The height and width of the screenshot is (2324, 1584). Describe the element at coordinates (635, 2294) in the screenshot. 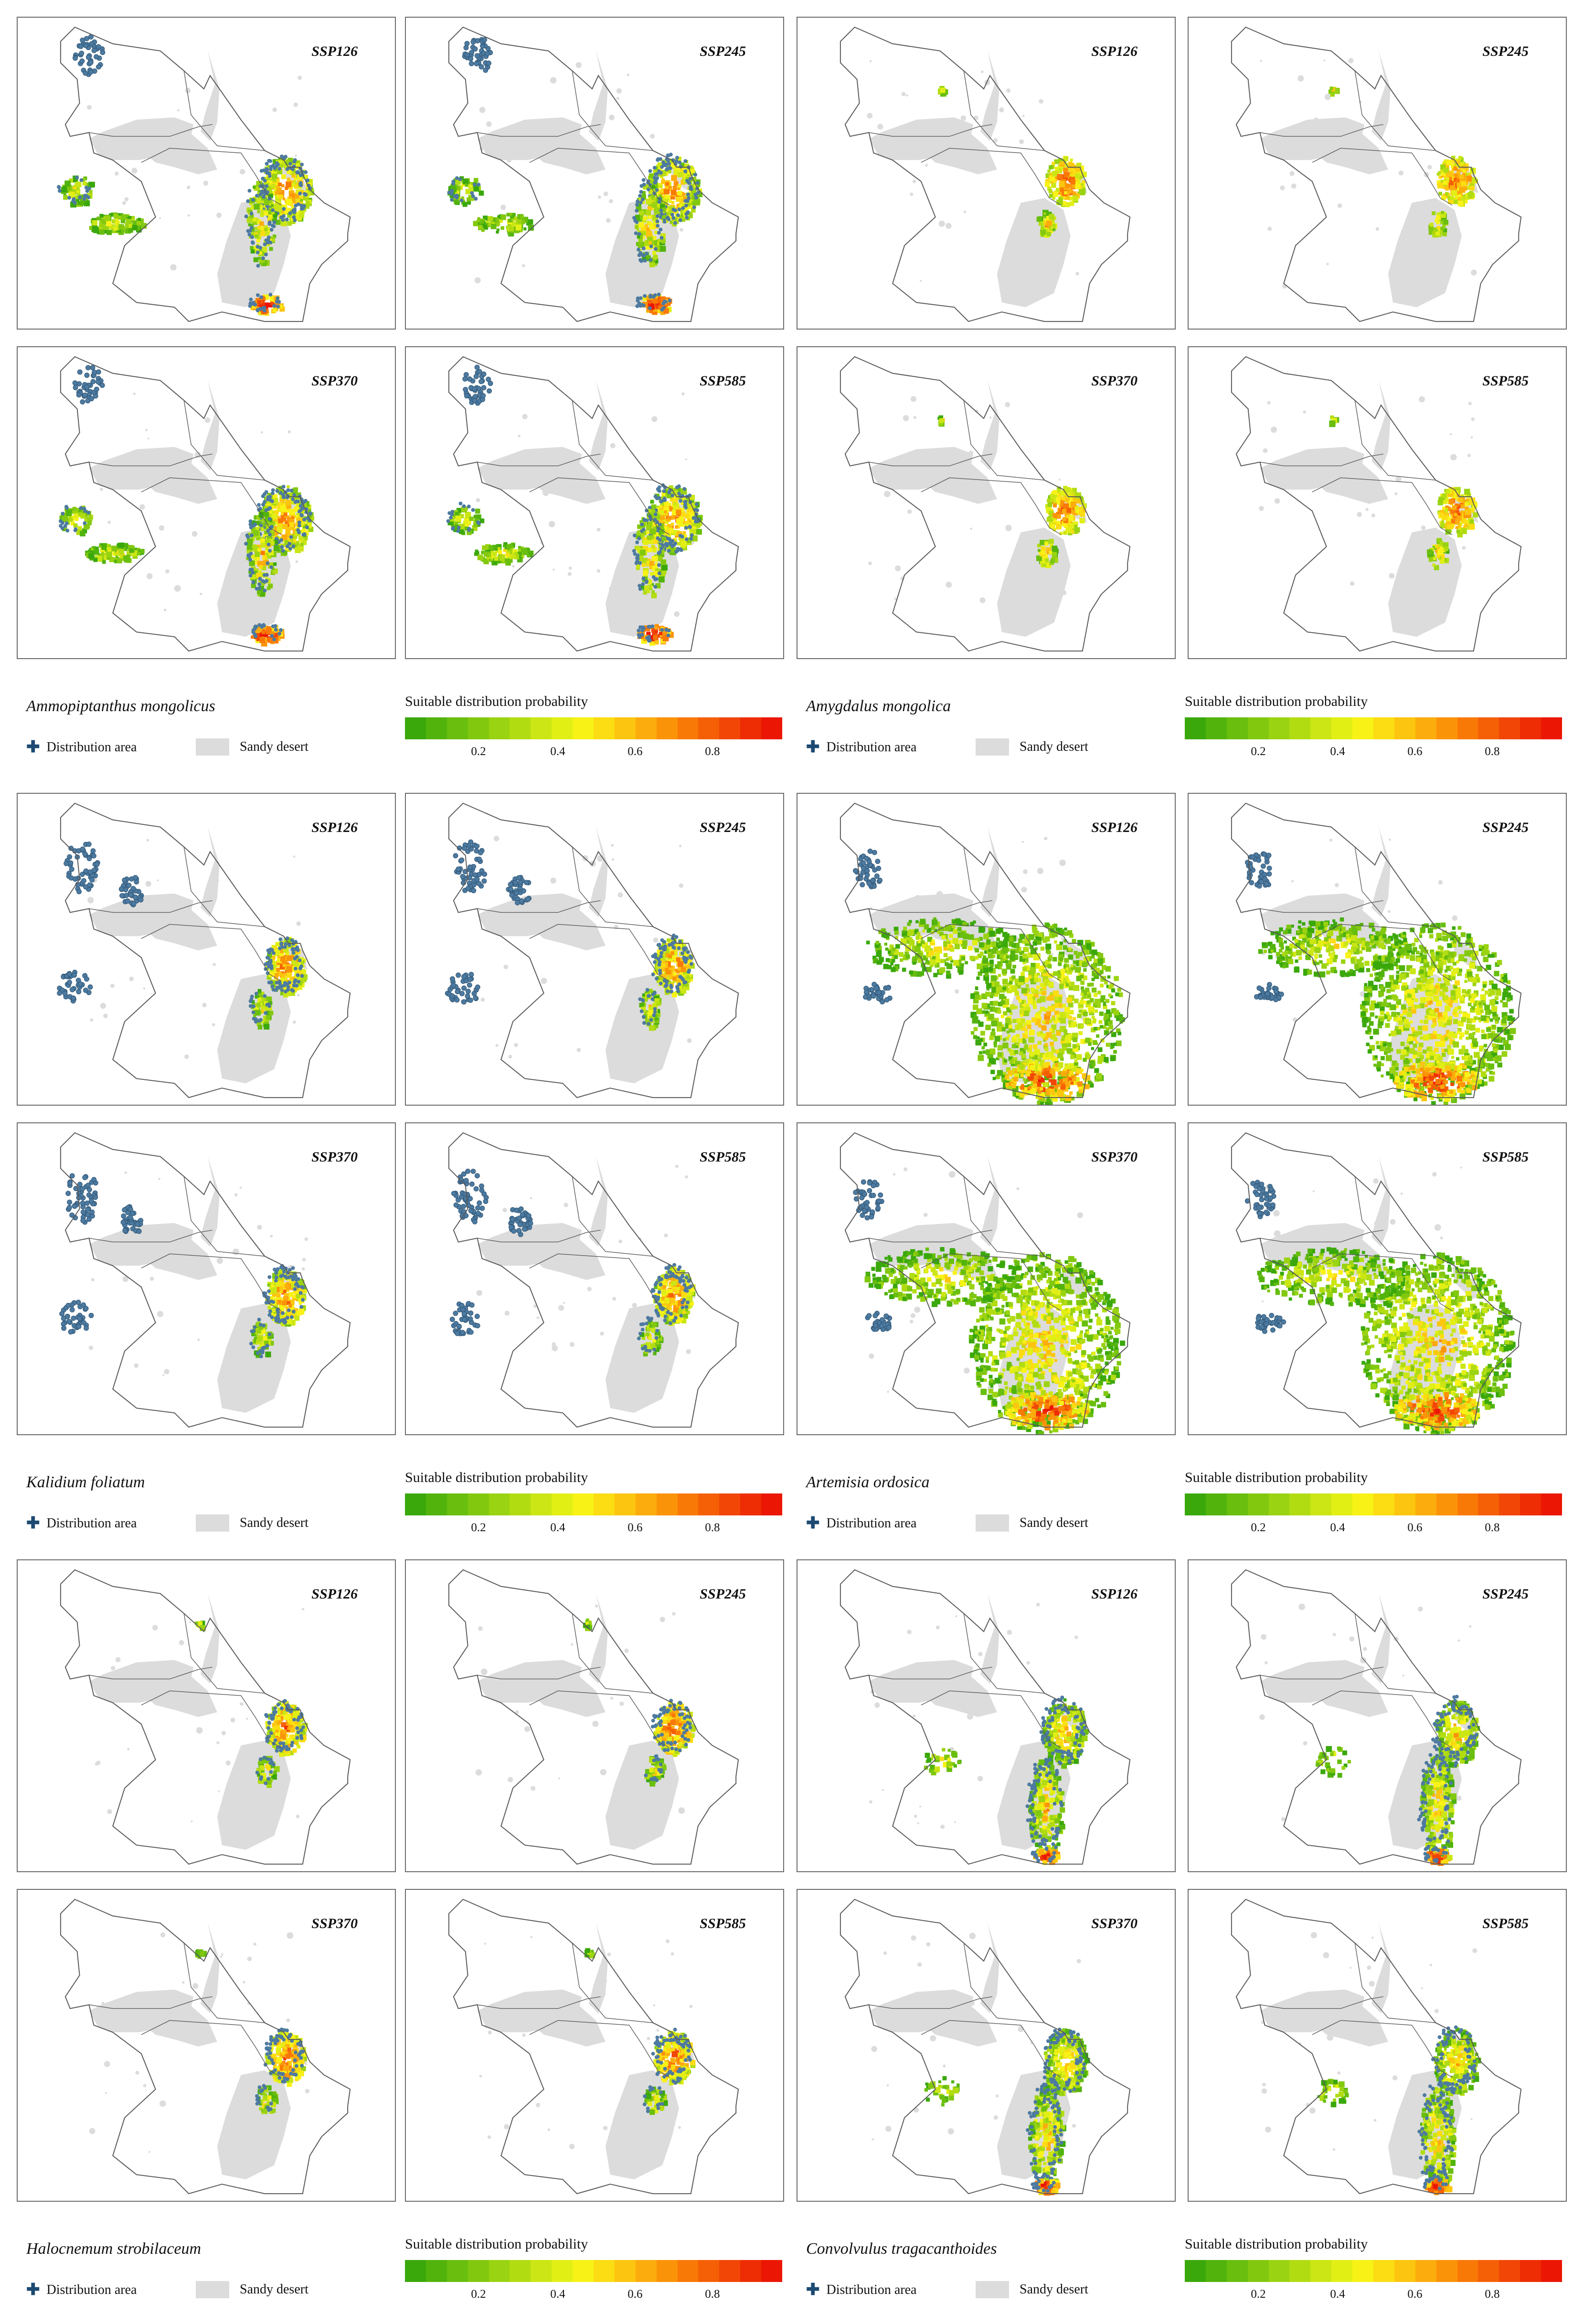

I see `ramp-tick: 0.6` at that location.